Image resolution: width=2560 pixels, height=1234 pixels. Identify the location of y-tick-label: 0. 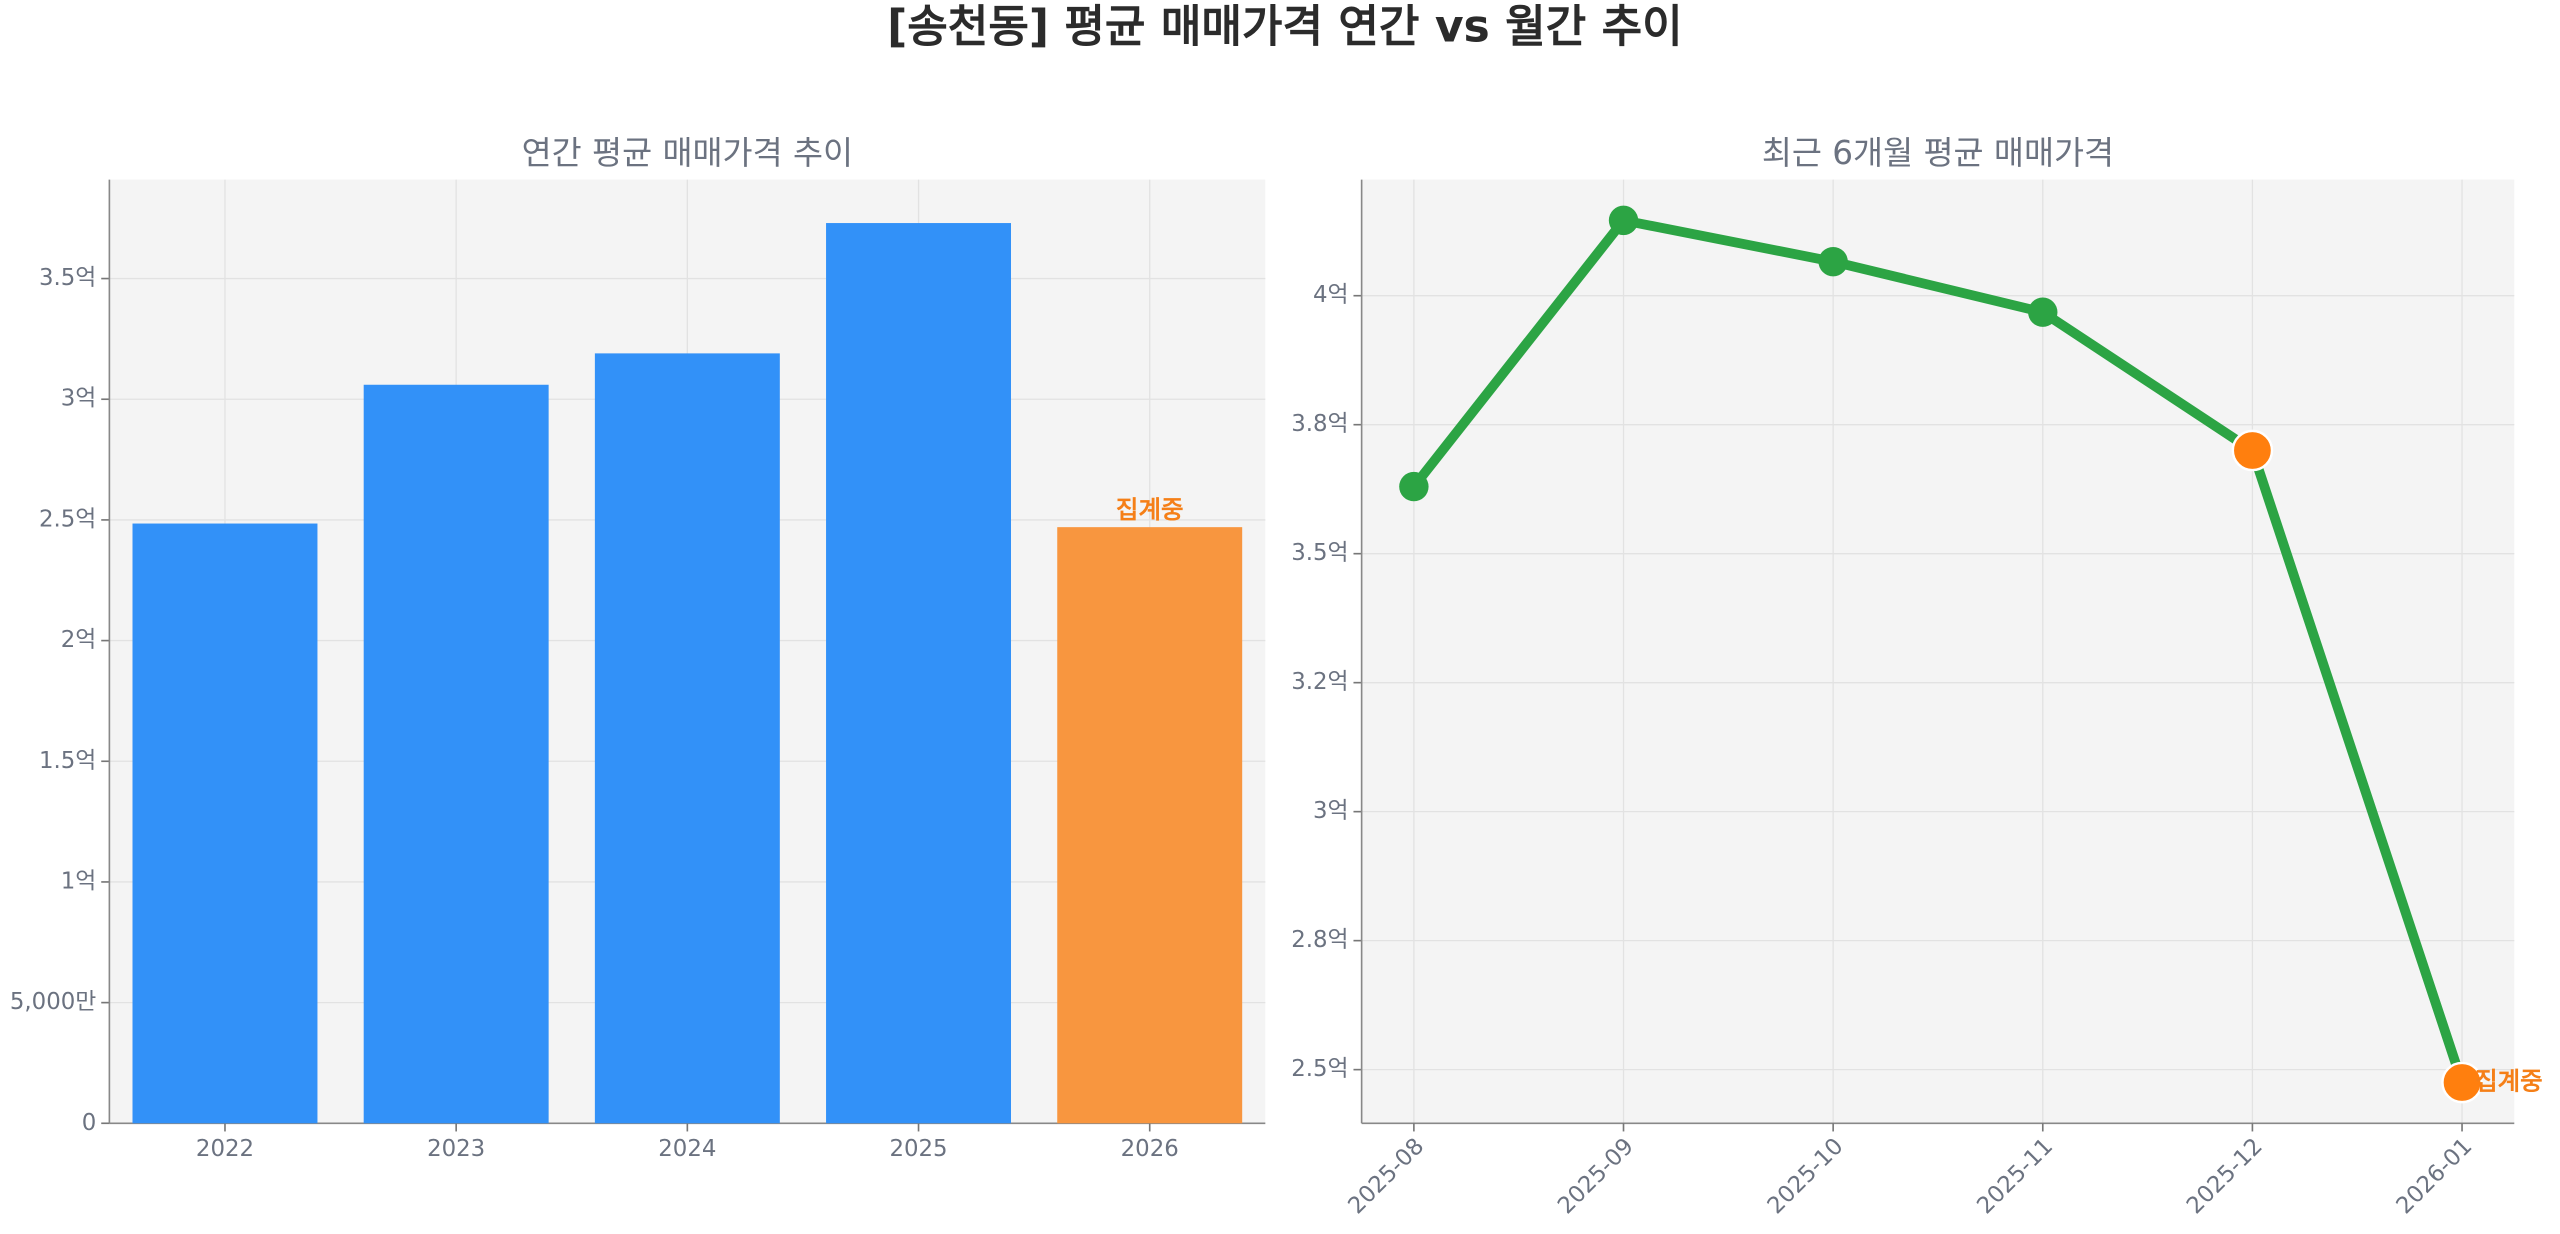
(89, 1123).